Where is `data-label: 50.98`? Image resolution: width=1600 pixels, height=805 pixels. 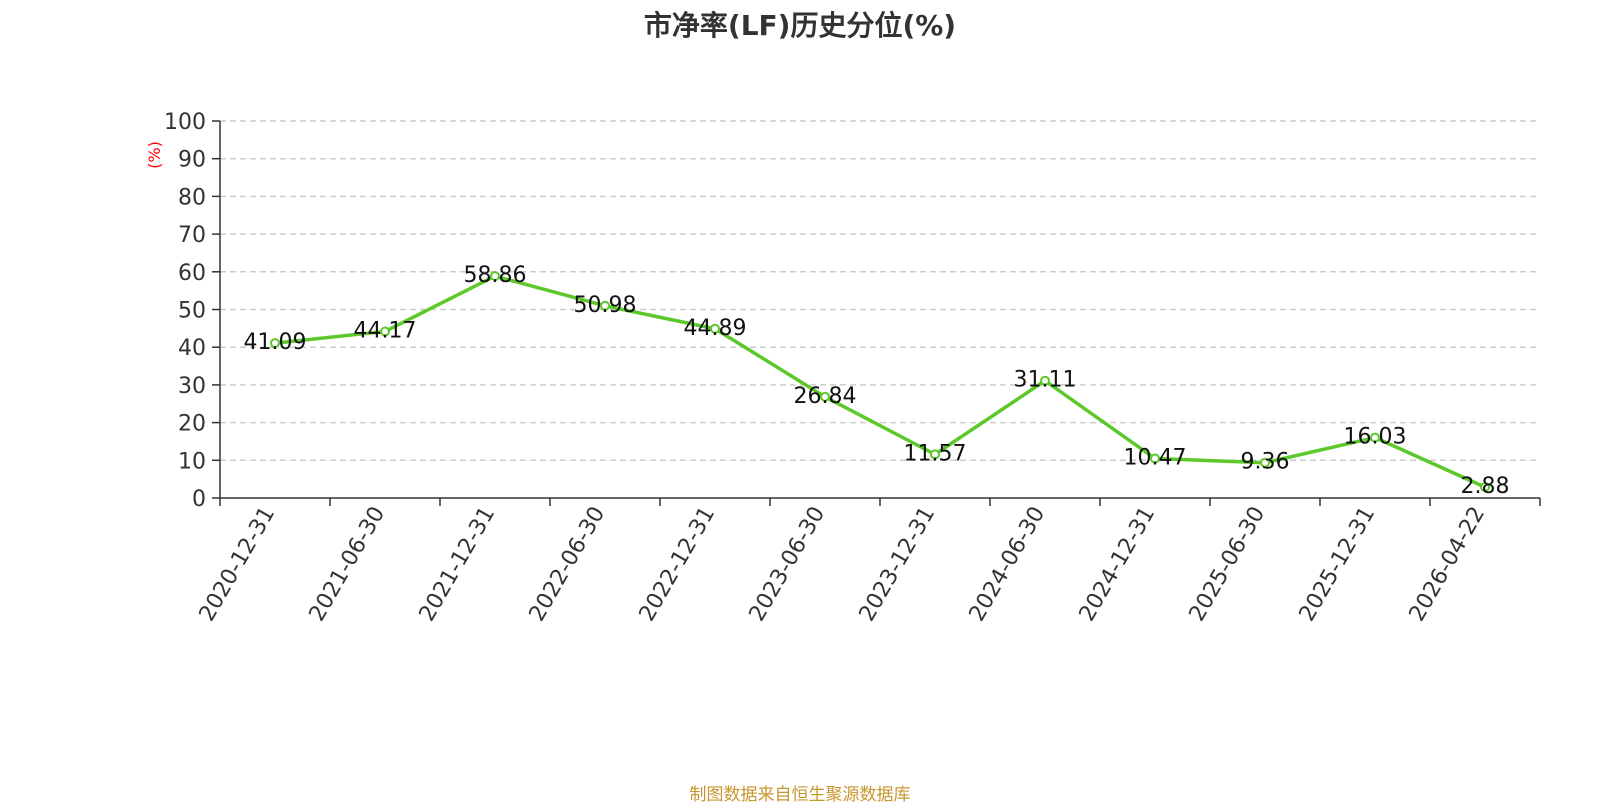 data-label: 50.98 is located at coordinates (605, 305).